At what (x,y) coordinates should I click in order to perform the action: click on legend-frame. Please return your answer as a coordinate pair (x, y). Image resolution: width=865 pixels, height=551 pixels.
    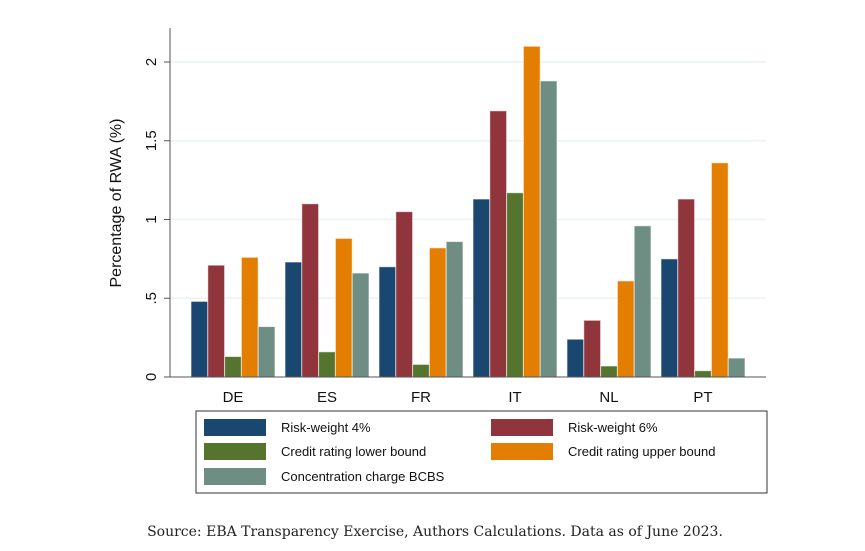
    Looking at the image, I should click on (481, 452).